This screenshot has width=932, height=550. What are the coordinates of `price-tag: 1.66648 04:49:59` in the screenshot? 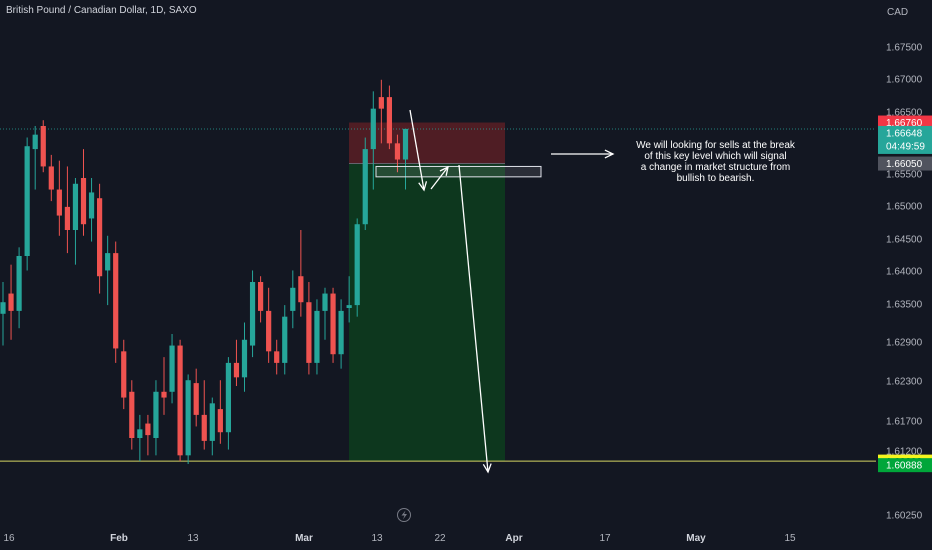 It's located at (905, 139).